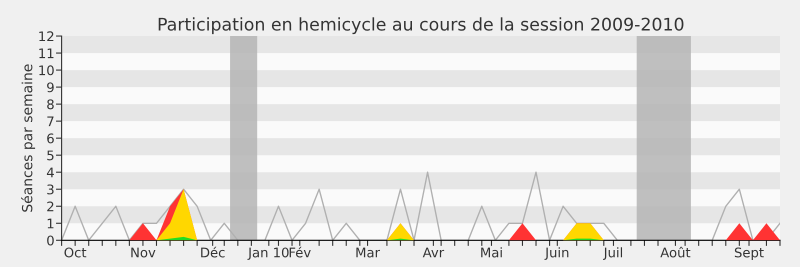 Image resolution: width=800 pixels, height=267 pixels. Describe the element at coordinates (421, 25) in the screenshot. I see `chart-title: Participation en hemicycle au cours de la session 2009-2010` at that location.